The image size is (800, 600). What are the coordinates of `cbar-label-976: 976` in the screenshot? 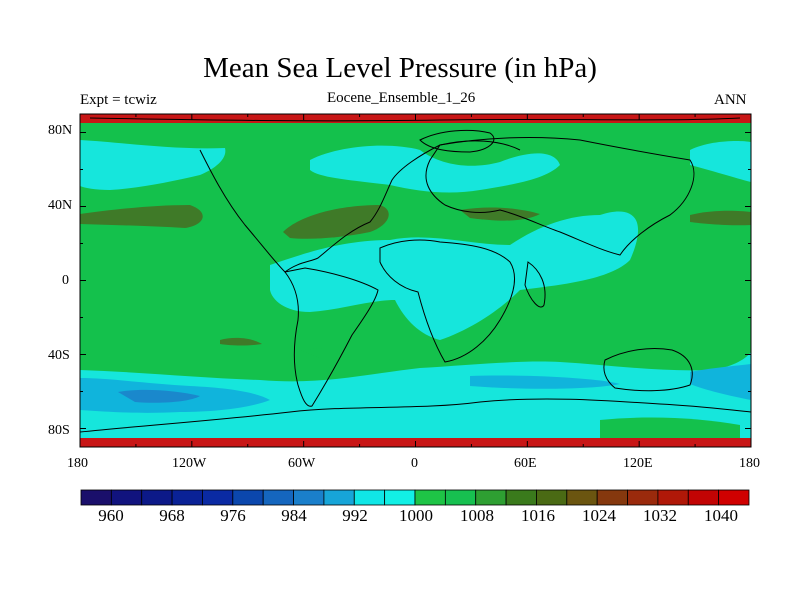 It's located at (233, 515).